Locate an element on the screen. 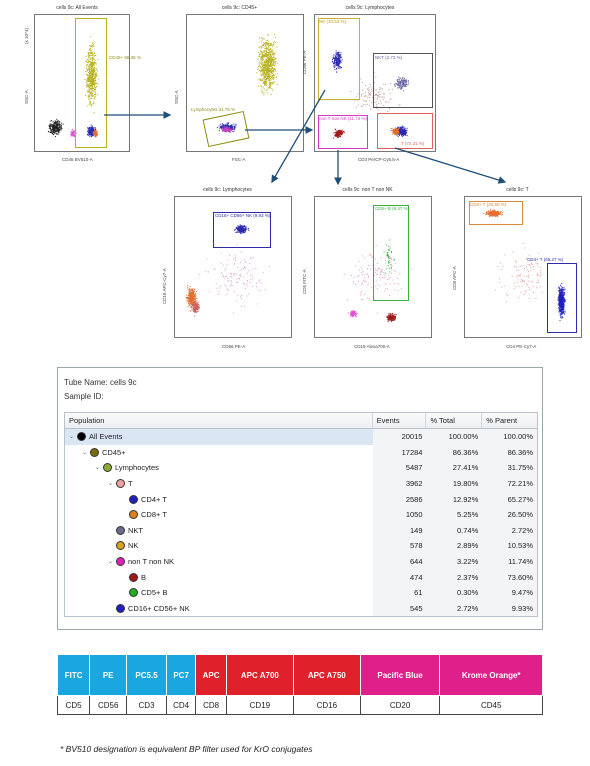 The height and width of the screenshot is (766, 590). fluorochrome-cell: FITC is located at coordinates (73, 675).